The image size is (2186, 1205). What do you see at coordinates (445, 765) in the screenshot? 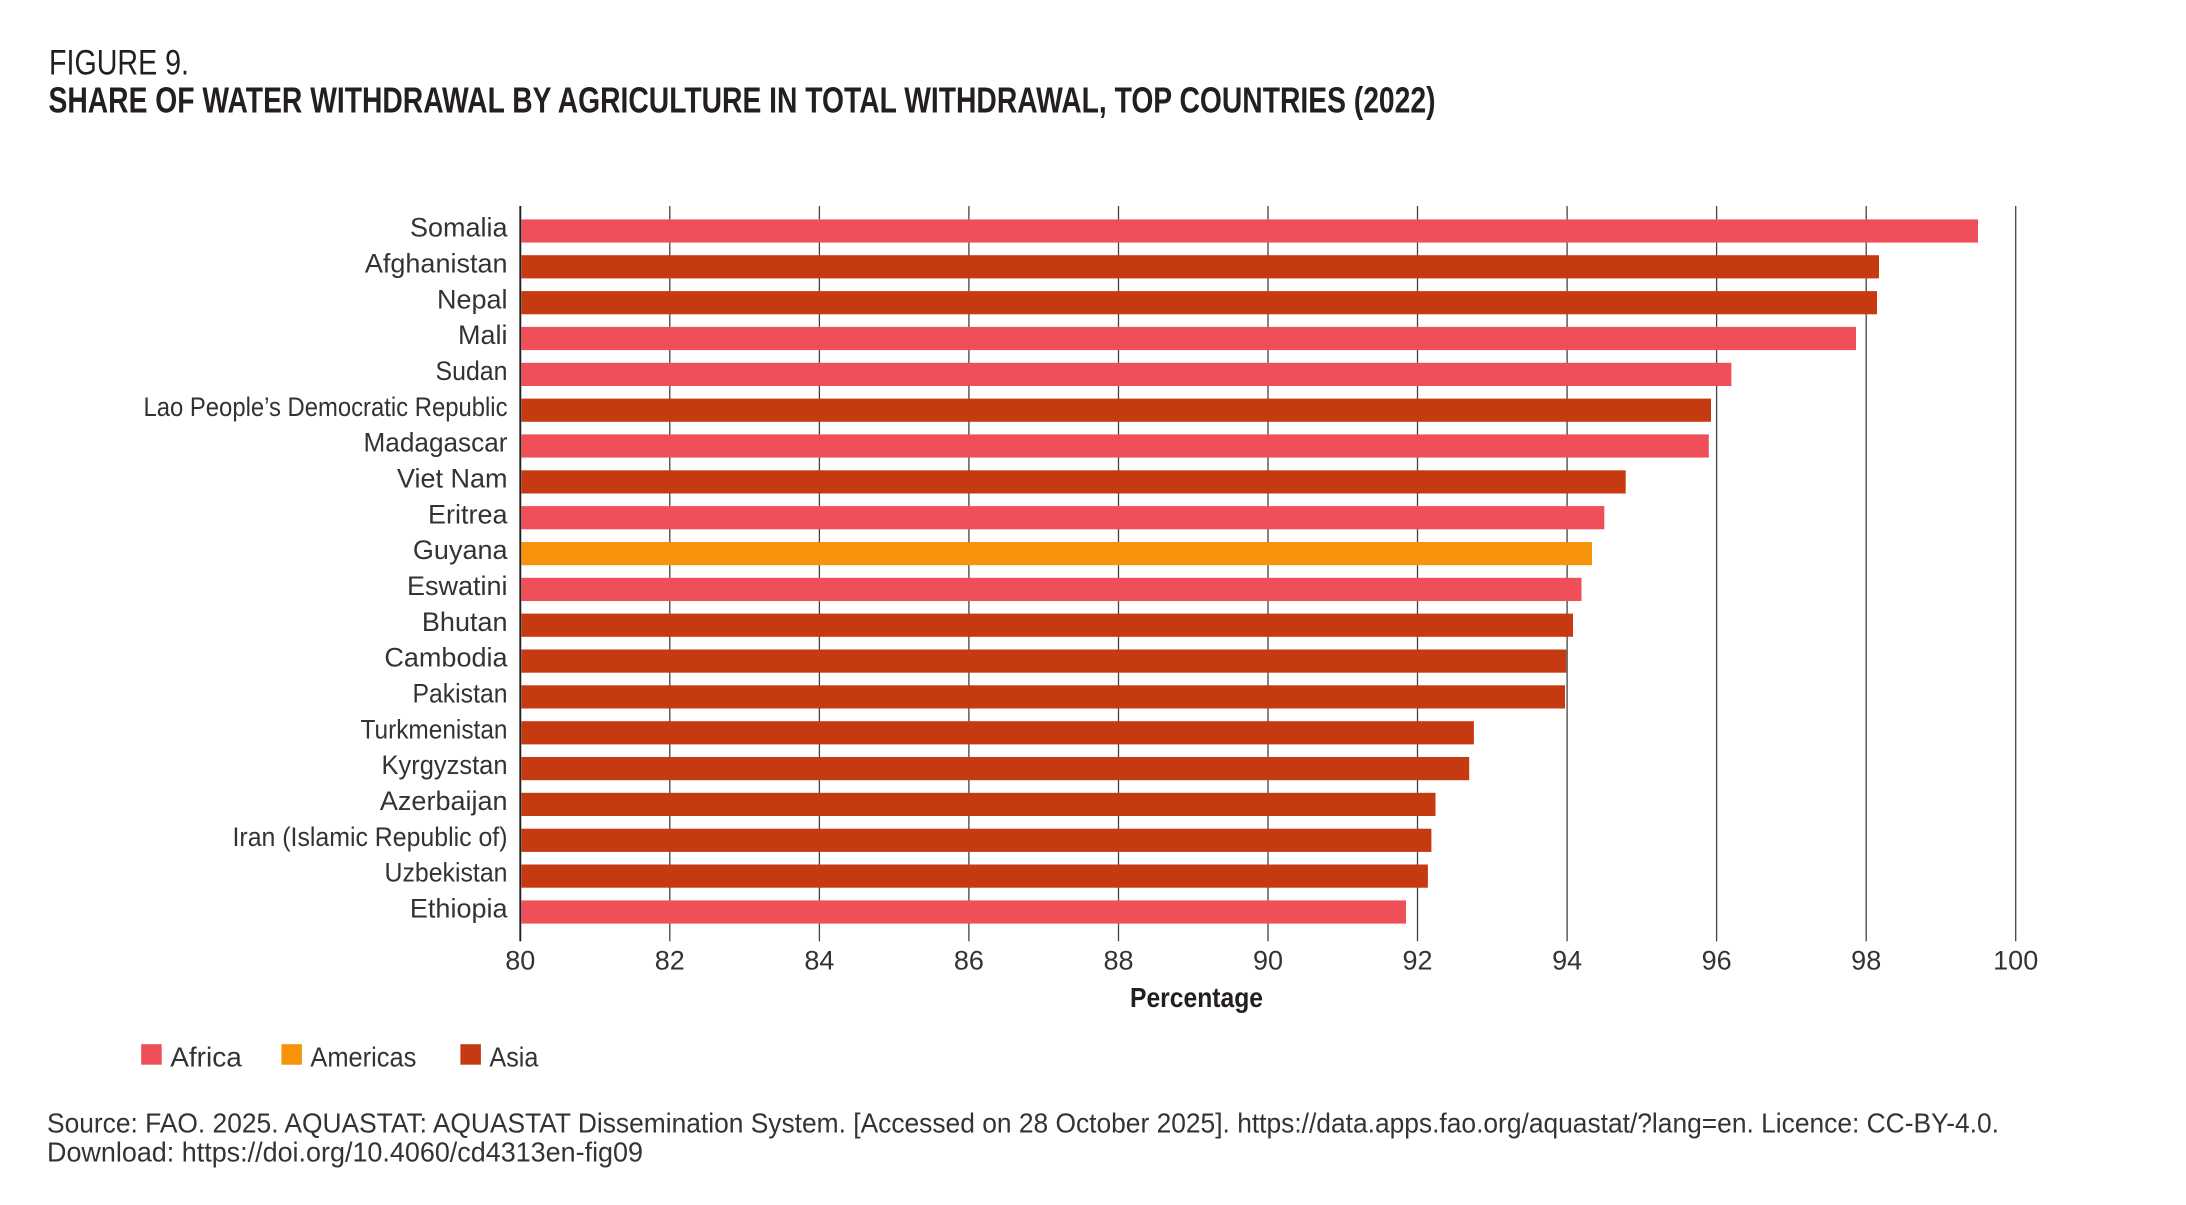
I see `svg-text: Kyrgyzstan` at bounding box center [445, 765].